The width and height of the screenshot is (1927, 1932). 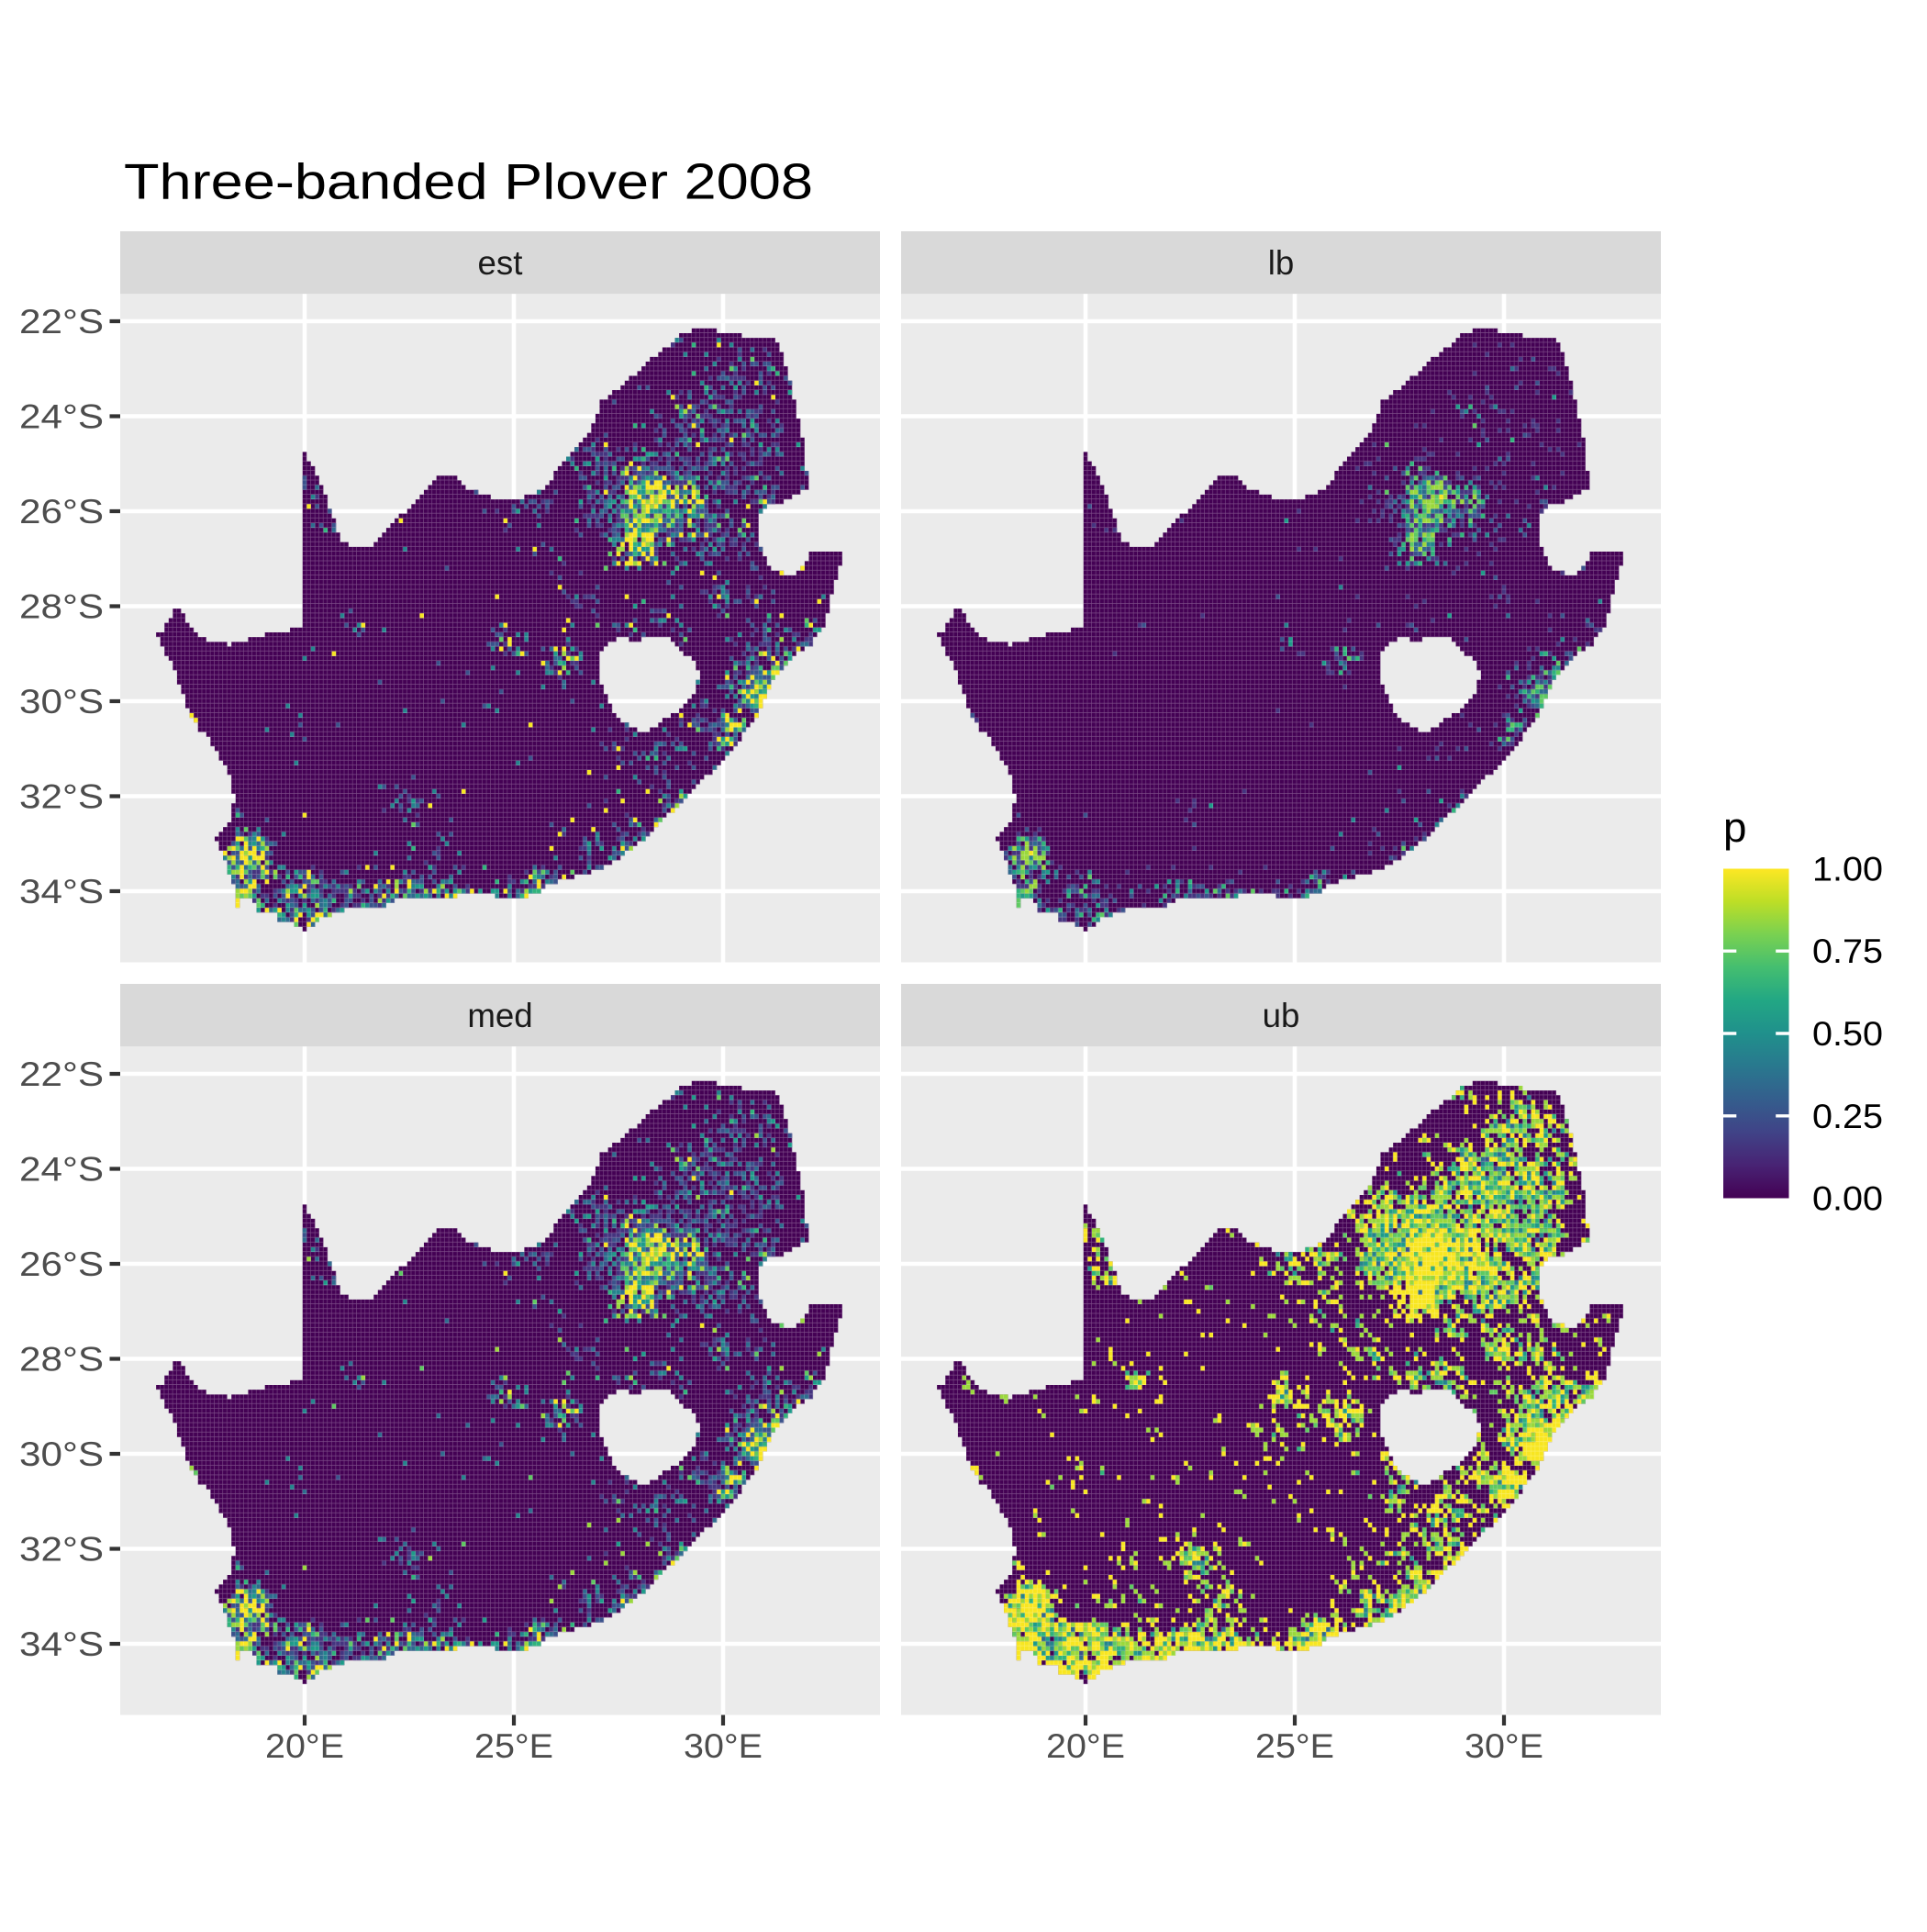 What do you see at coordinates (500, 263) in the screenshot?
I see `svg-text: est` at bounding box center [500, 263].